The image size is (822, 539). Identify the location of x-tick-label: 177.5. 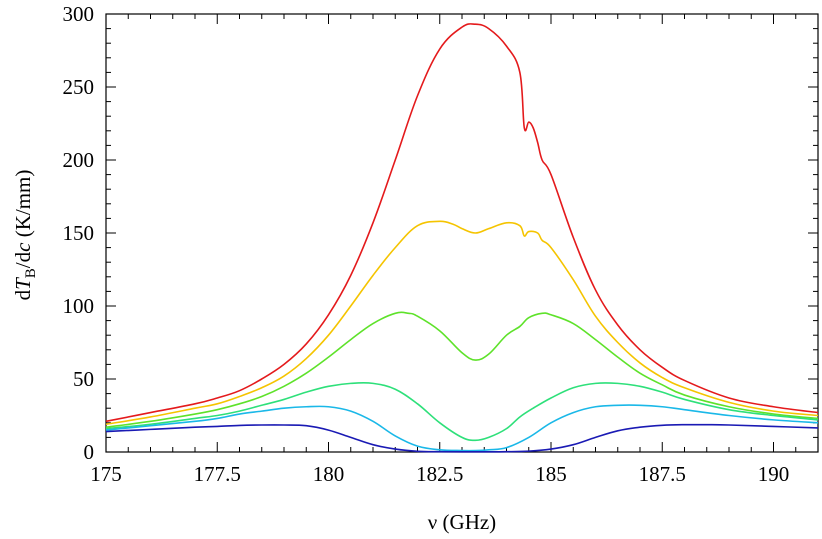
(217, 474).